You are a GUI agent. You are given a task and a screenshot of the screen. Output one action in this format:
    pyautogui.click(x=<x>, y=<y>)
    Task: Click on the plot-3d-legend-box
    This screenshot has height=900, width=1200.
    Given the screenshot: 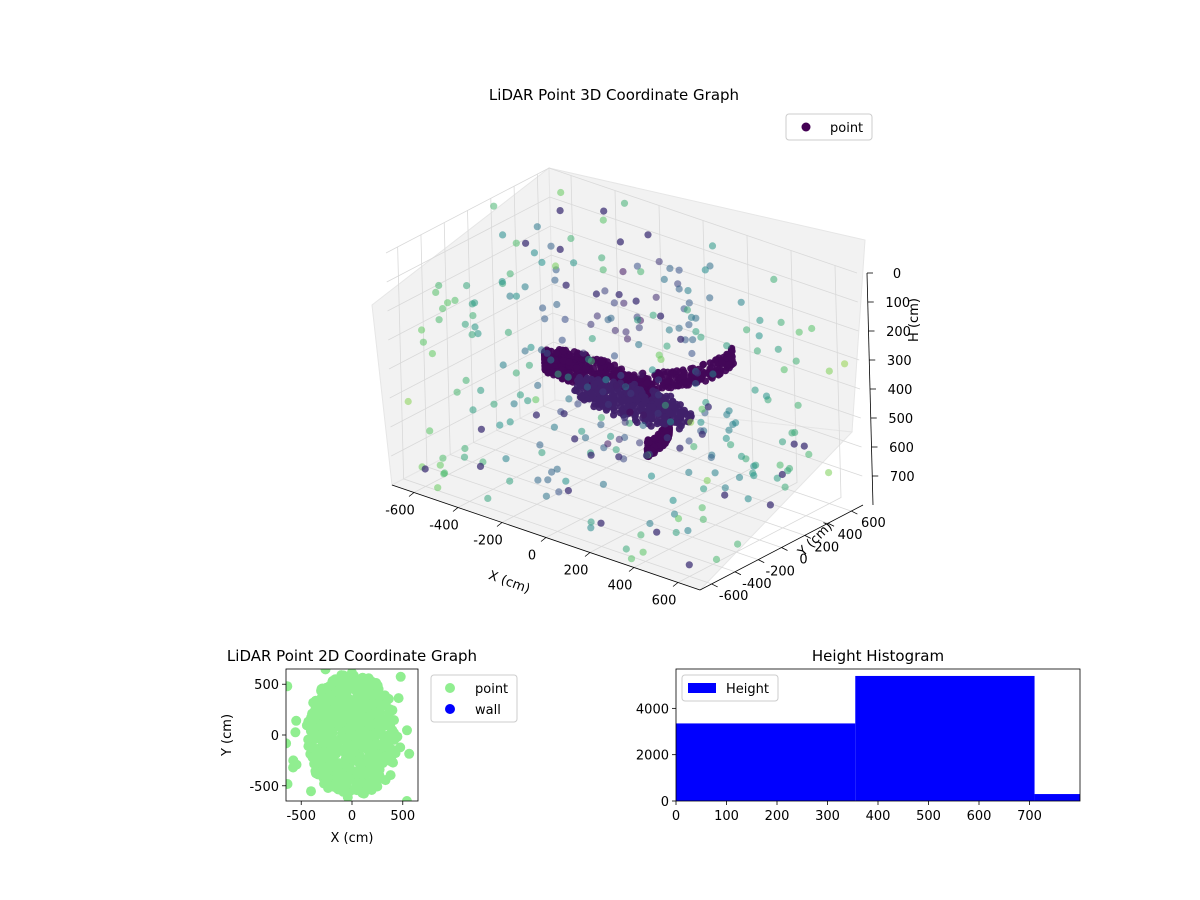 What is the action you would take?
    pyautogui.click(x=829, y=127)
    